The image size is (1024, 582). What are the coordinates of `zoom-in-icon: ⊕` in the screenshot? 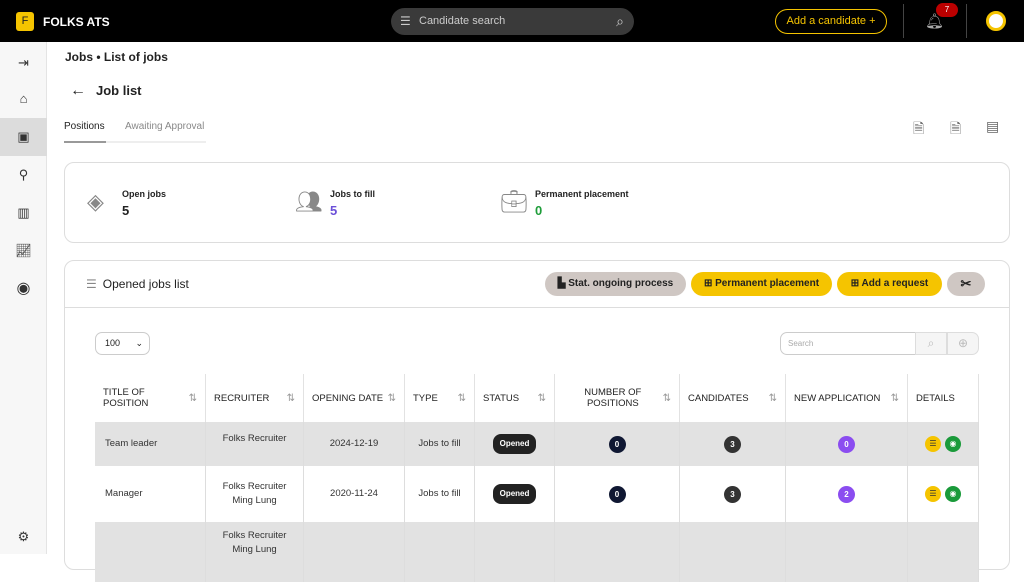 It's located at (963, 343).